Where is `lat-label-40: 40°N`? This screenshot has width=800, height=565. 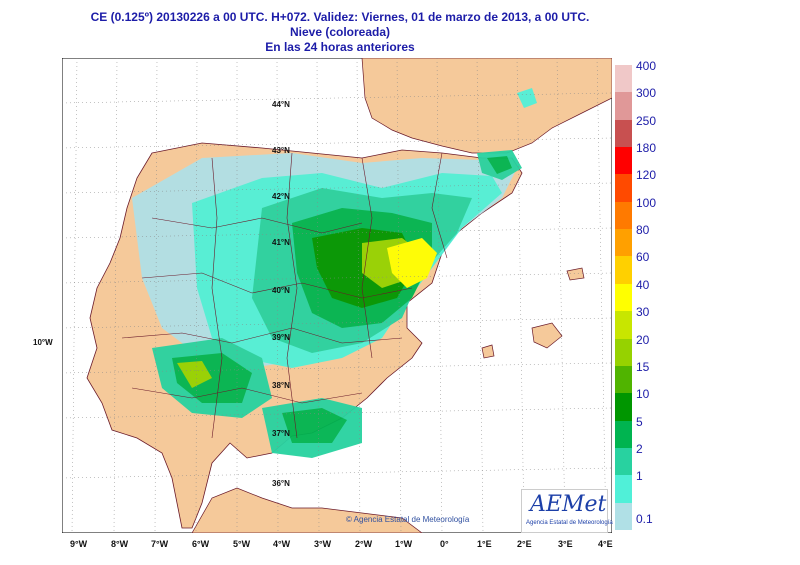 lat-label-40: 40°N is located at coordinates (281, 290).